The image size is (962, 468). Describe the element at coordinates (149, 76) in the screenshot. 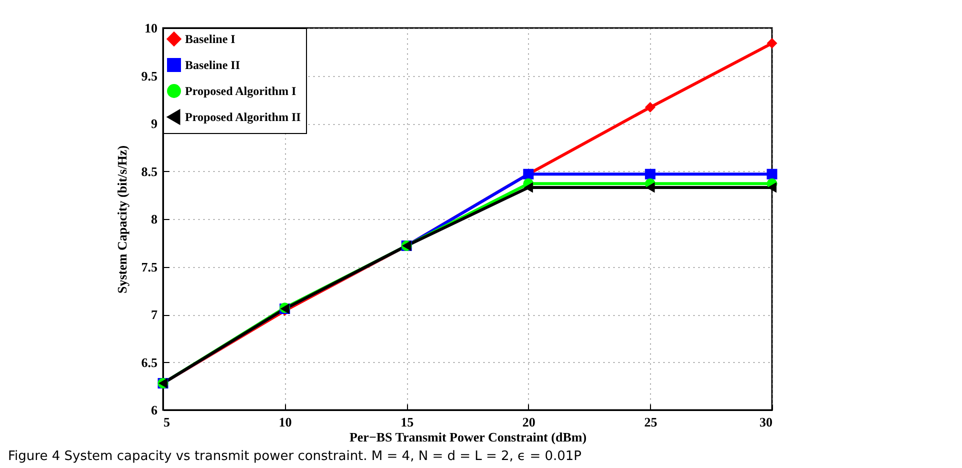

I see `y-tick-label: 9.5` at that location.